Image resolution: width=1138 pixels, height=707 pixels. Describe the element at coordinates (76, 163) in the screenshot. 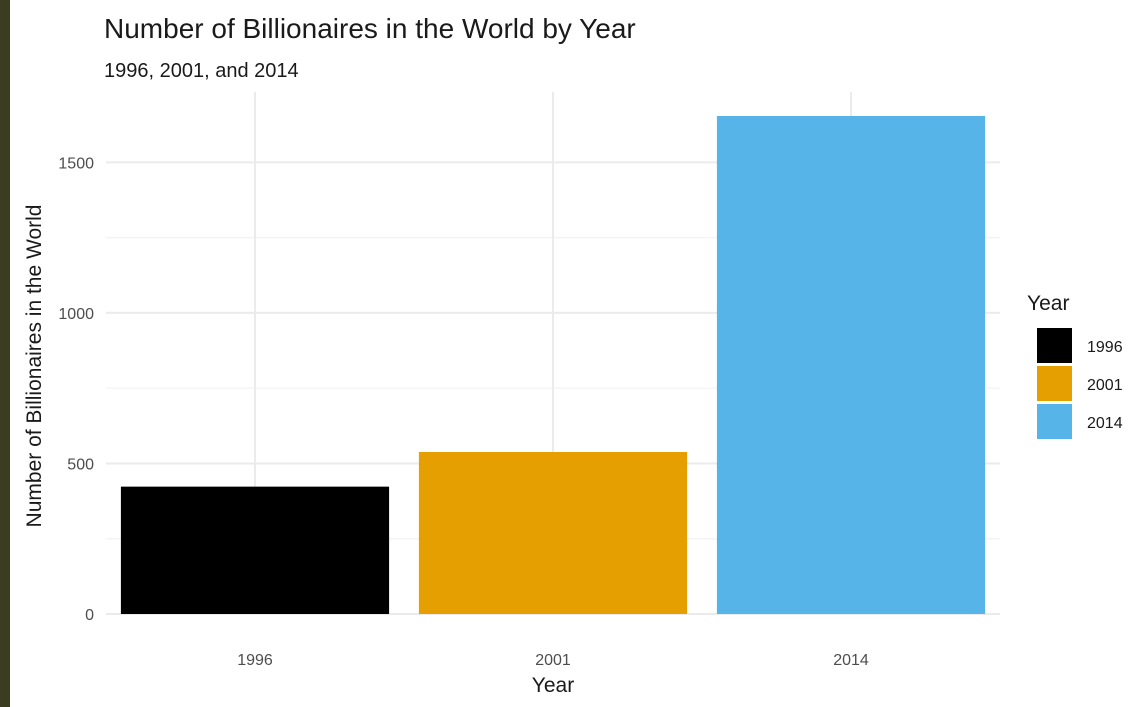

I see `y-tick-label: 1500` at that location.